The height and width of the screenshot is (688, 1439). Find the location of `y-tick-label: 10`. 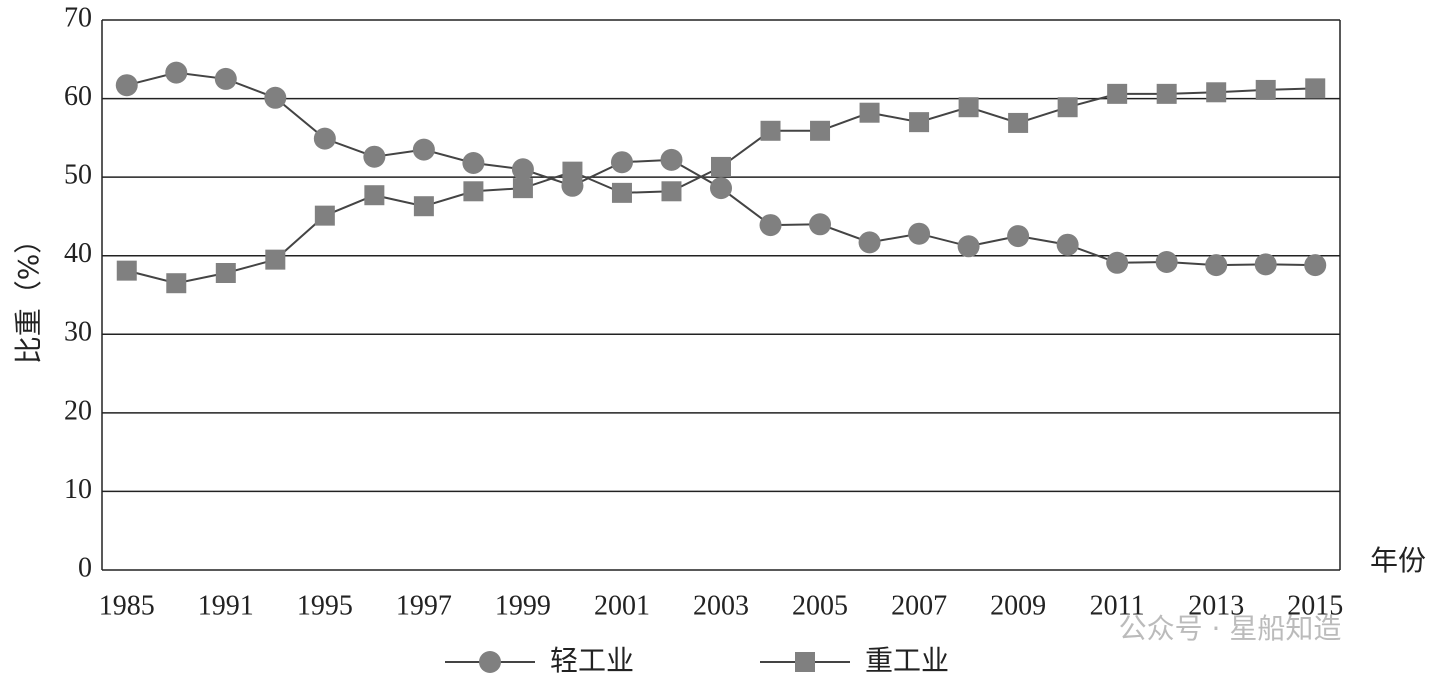

y-tick-label: 10 is located at coordinates (78, 489).